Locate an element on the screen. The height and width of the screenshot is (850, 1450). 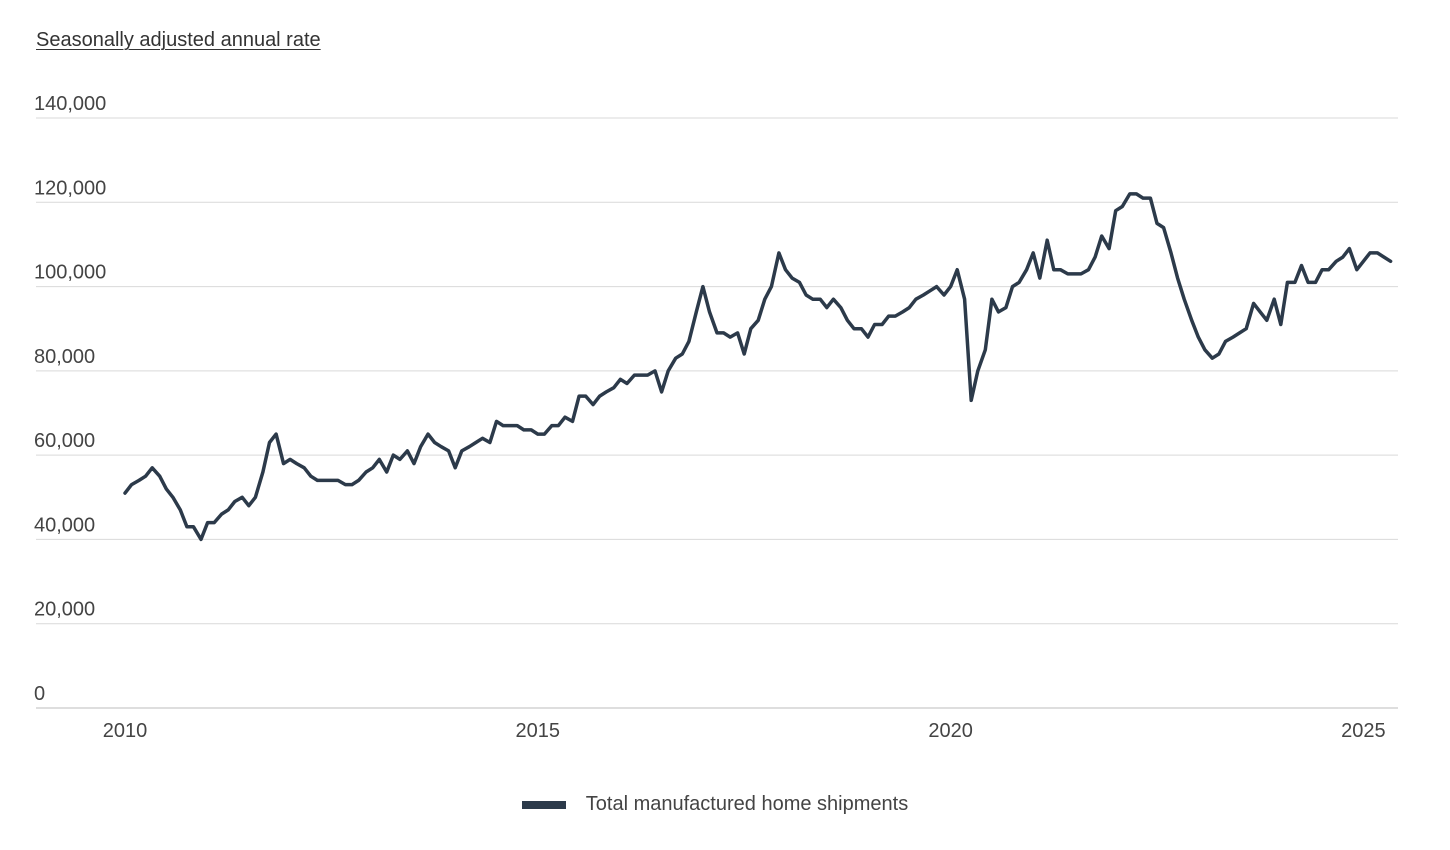
x-tick-label: 2025 is located at coordinates (1363, 731).